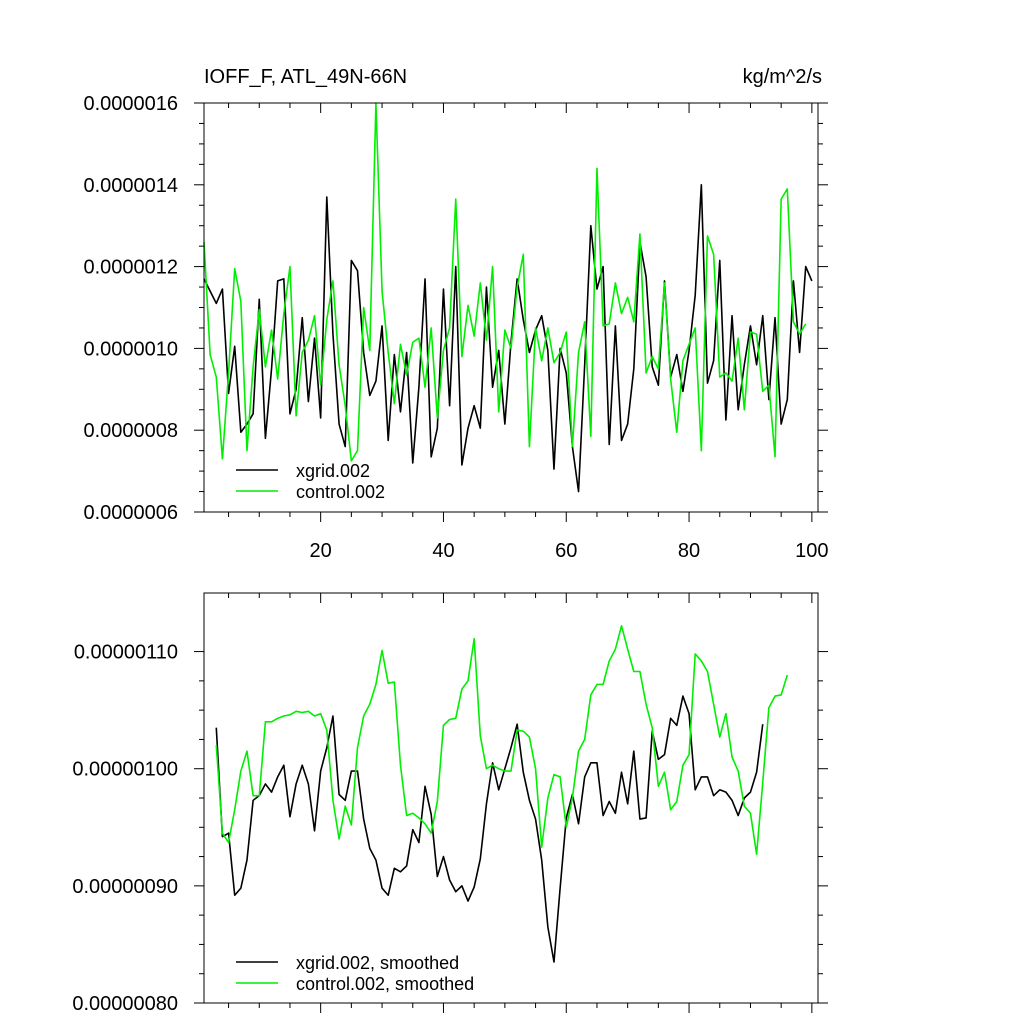 This screenshot has width=1024, height=1029. I want to click on top-legend: xgrid.002 control.002, so click(310, 481).